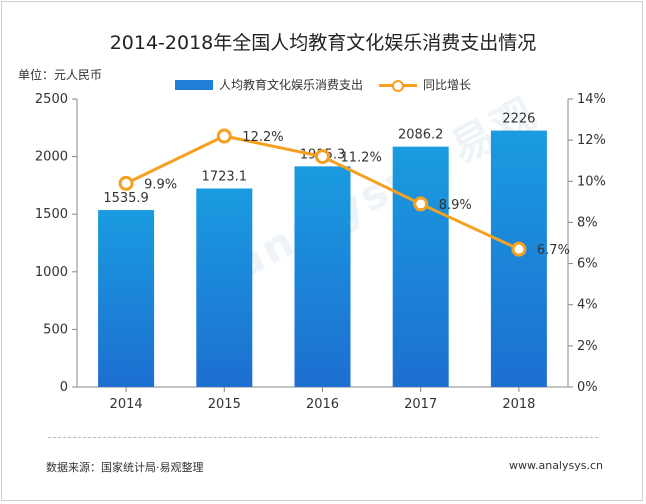 The image size is (646, 504). Describe the element at coordinates (420, 266) in the screenshot. I see `bar-2017` at that location.